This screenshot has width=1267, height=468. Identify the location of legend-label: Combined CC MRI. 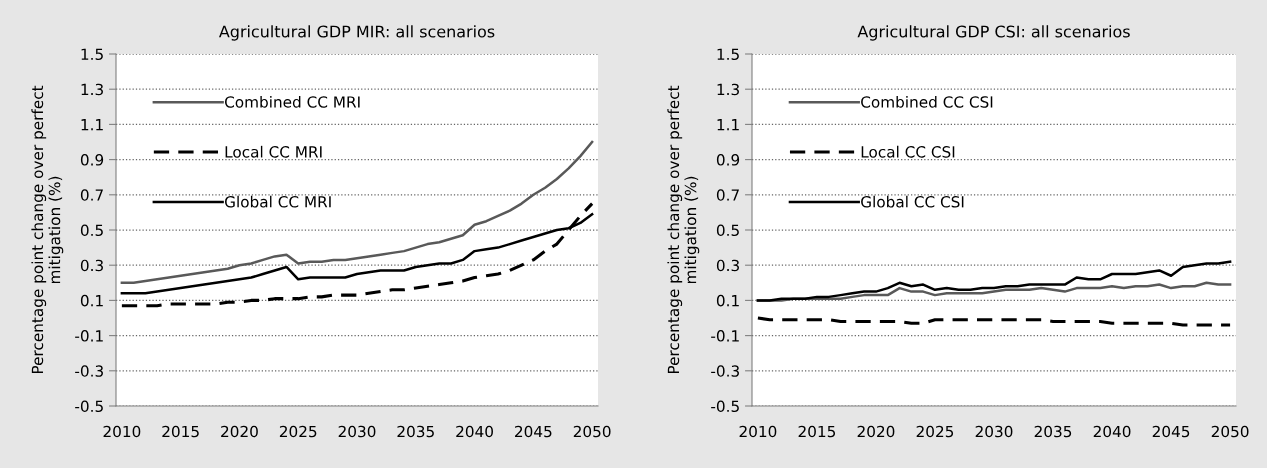
(292, 101).